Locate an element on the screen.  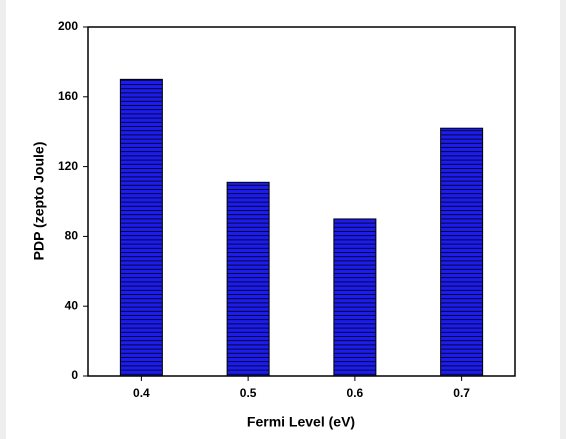
x-tick-label: 0.5 is located at coordinates (248, 393).